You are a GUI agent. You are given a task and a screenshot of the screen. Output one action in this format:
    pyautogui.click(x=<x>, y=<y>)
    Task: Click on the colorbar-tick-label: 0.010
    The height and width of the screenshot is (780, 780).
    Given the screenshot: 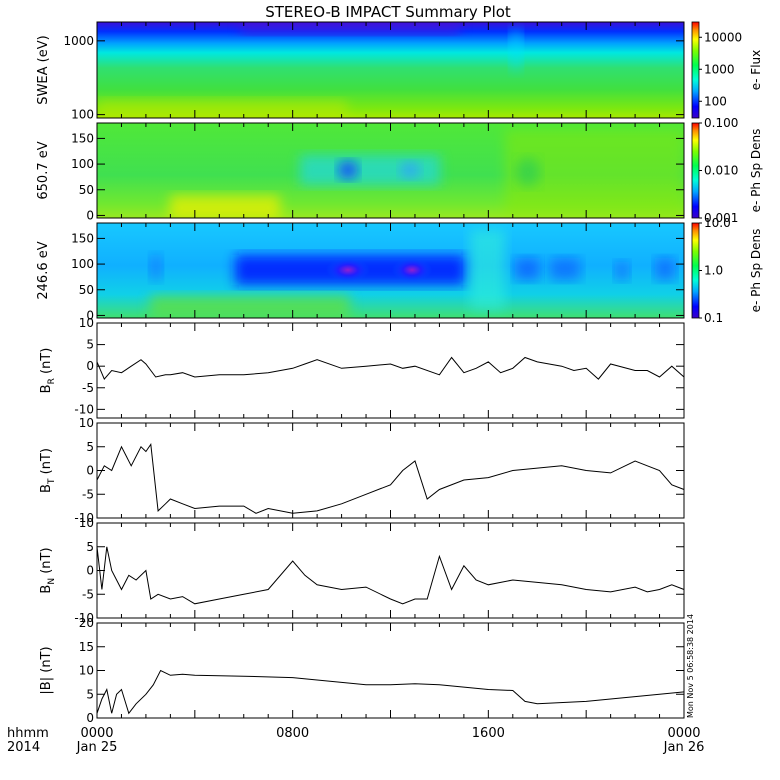 What is the action you would take?
    pyautogui.click(x=721, y=171)
    